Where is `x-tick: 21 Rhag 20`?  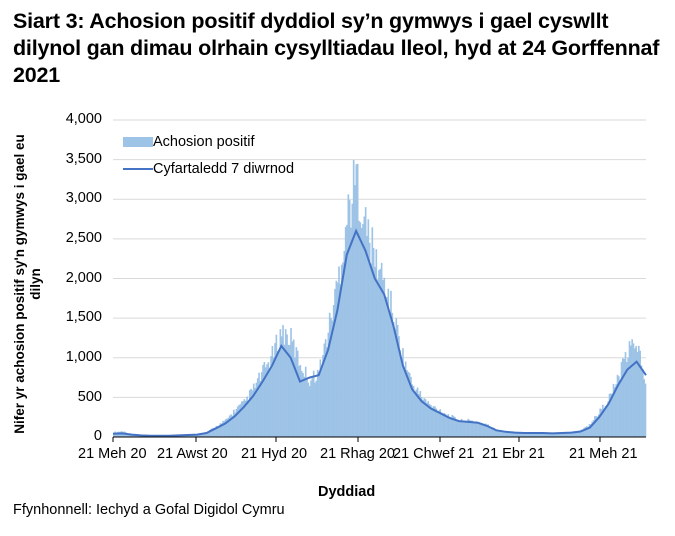
x-tick: 21 Rhag 20 is located at coordinates (357, 454).